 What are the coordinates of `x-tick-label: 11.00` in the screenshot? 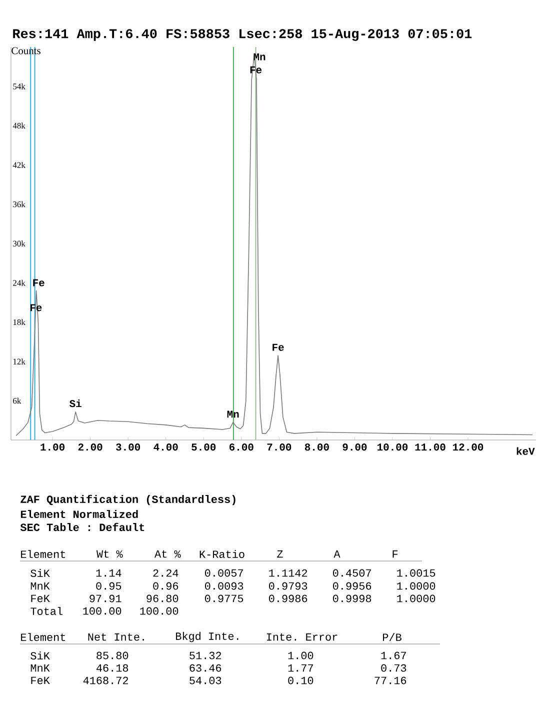 It's located at (430, 447).